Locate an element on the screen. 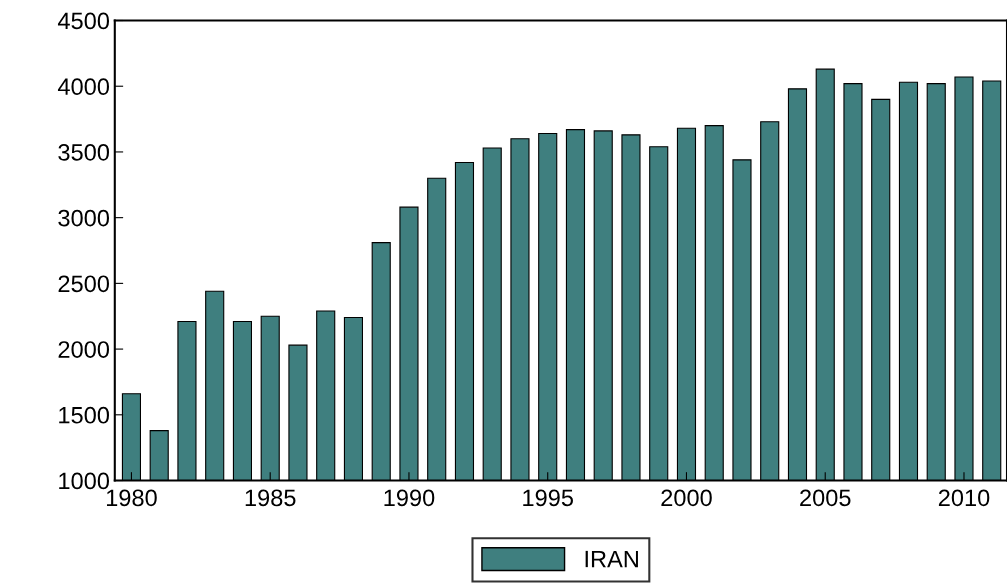 This screenshot has width=1007, height=586. legend-label: IRAN is located at coordinates (611, 559).